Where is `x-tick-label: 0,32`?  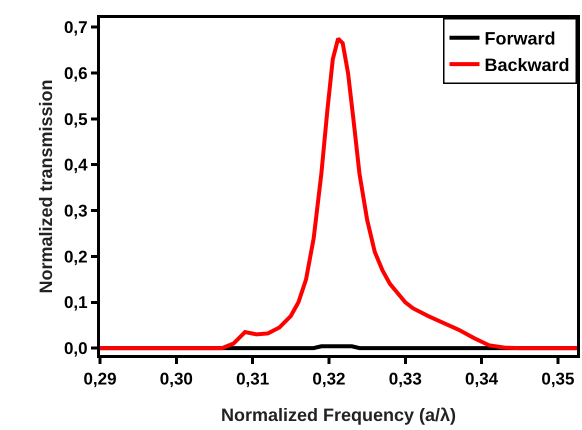 x-tick-label: 0,32 is located at coordinates (329, 378).